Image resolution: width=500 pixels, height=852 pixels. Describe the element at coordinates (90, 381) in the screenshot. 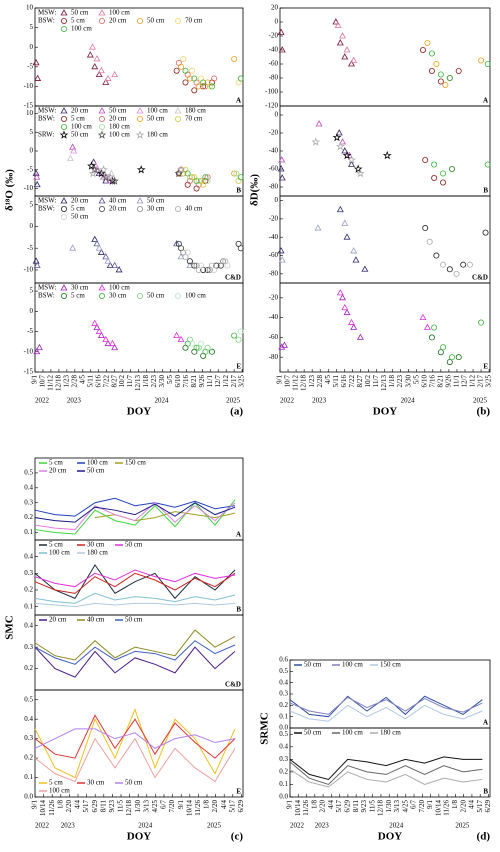

I see `x-tick-label: 5/11` at that location.